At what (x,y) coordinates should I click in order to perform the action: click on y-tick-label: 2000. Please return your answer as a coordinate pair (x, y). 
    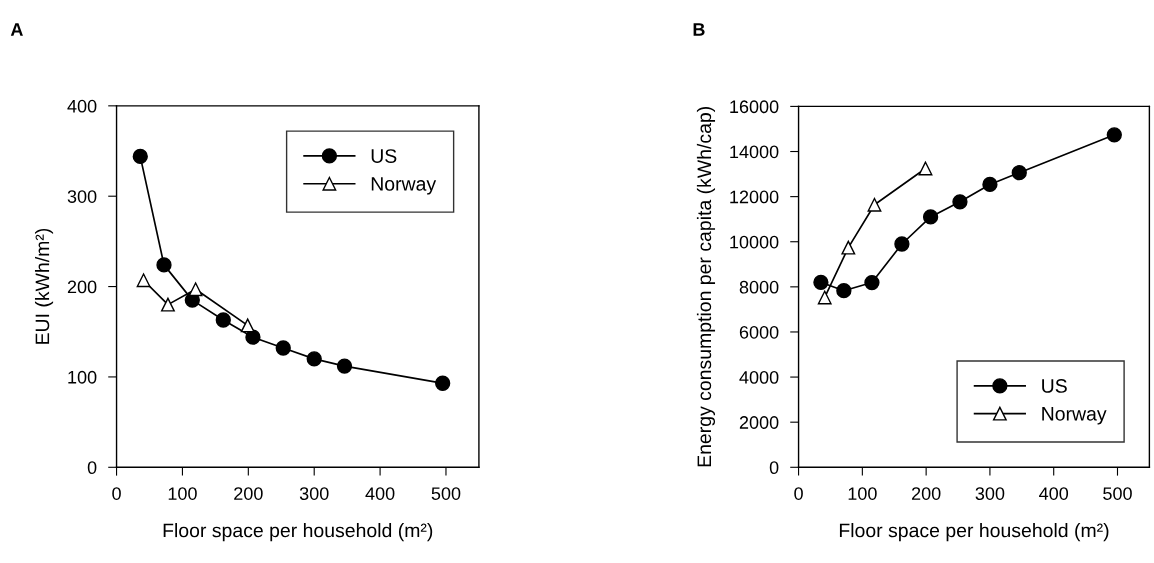
    Looking at the image, I should click on (759, 422).